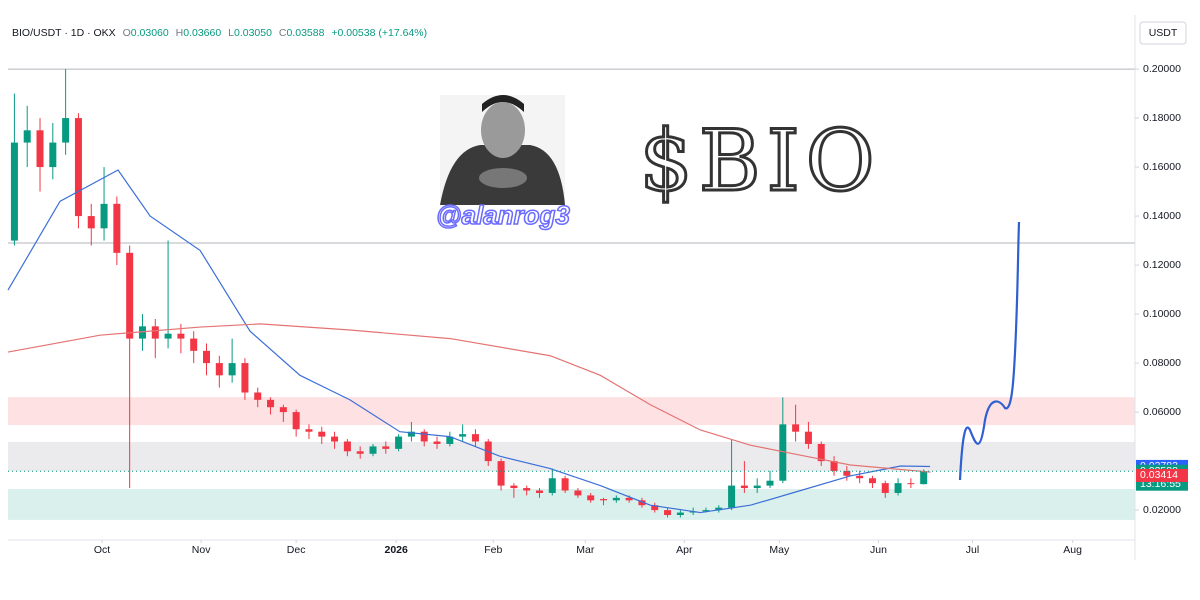 The image size is (1200, 600). Describe the element at coordinates (253, 33) in the screenshot. I see `ohlc-value: 0.03050` at that location.